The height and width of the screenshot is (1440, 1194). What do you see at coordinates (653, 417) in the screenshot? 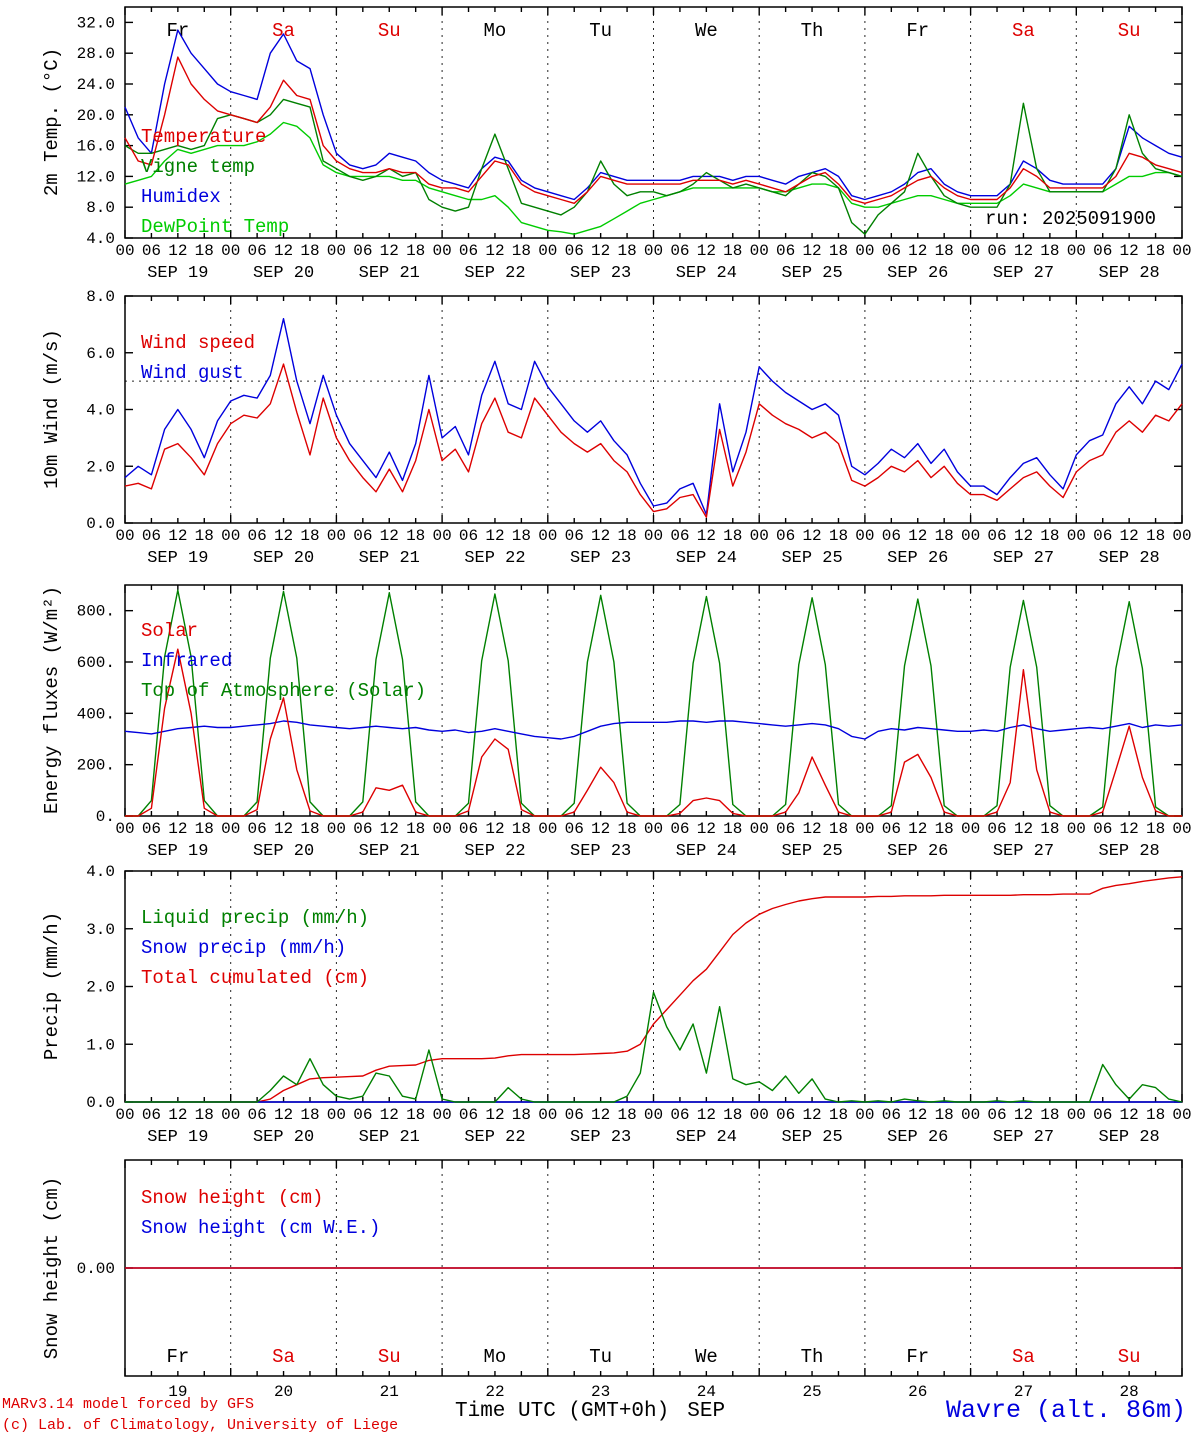
I see `series-wind-gust` at bounding box center [653, 417].